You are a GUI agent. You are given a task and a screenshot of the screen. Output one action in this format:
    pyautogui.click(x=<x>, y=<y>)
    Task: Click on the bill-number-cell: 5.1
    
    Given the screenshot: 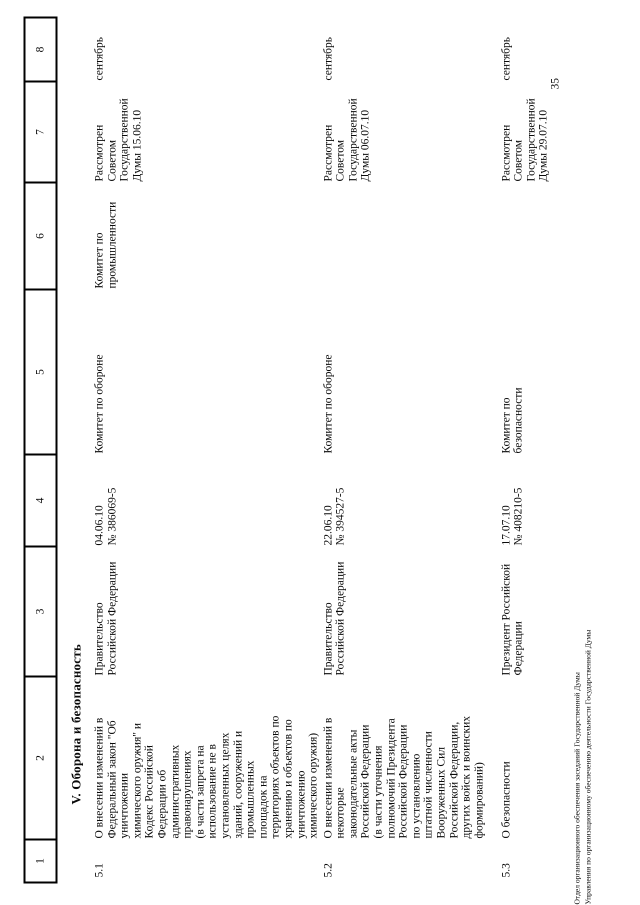 What is the action you would take?
    pyautogui.click(x=99, y=869)
    